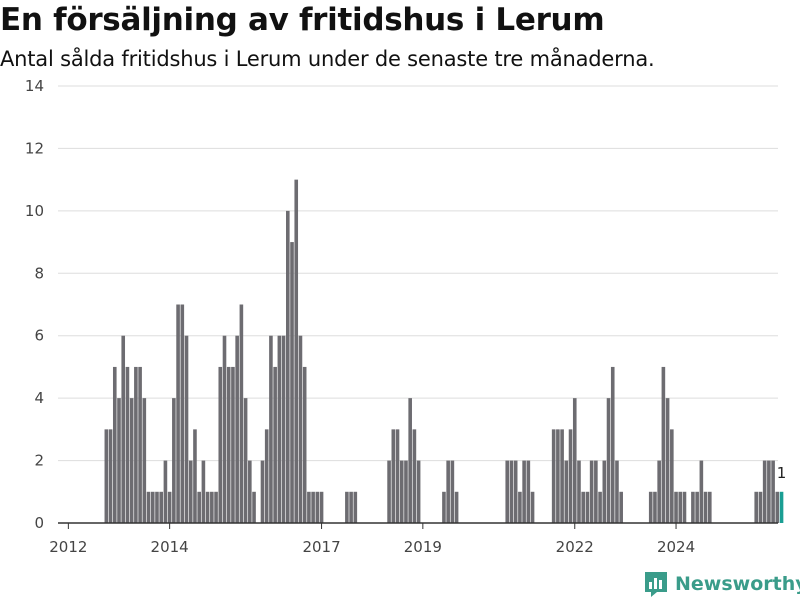 This screenshot has width=800, height=600. What do you see at coordinates (418, 525) in the screenshot?
I see `x-axis` at bounding box center [418, 525].